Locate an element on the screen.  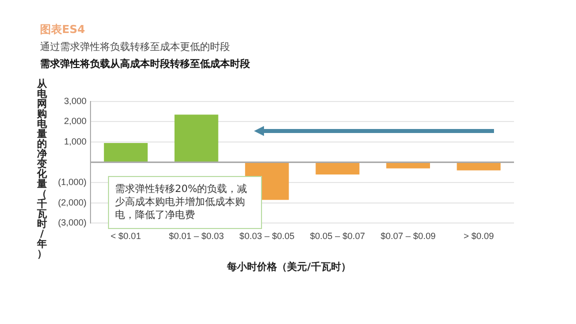
x-axis-title: 每小时价格（美元/千瓦时） is located at coordinates (289, 267).